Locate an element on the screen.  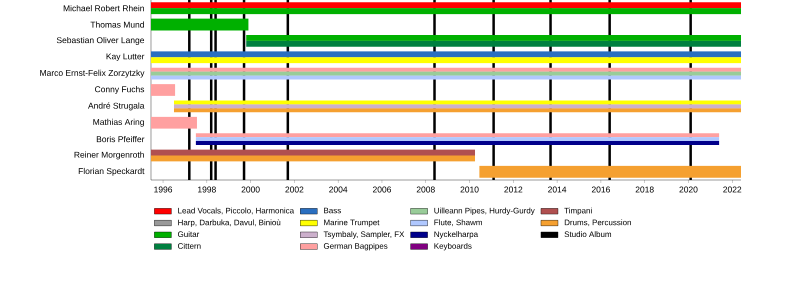
y-tick-label: Michael Robert Rhein is located at coordinates (104, 8).